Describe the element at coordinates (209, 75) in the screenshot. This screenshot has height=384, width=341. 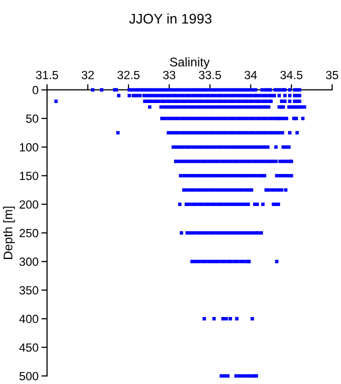
I see `x-tick-label: 33.5` at that location.